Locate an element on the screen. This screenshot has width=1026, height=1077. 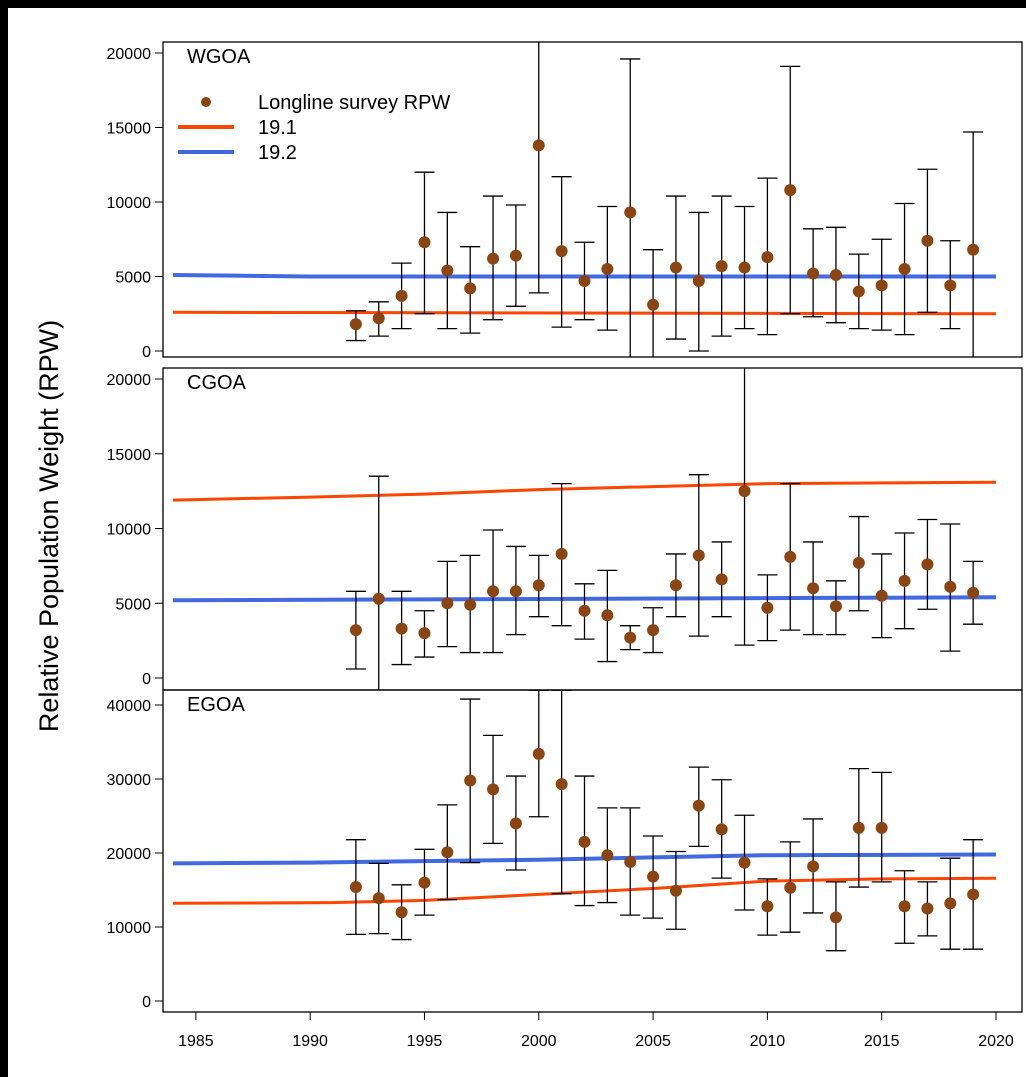
panel-label: EGOA is located at coordinates (216, 705).